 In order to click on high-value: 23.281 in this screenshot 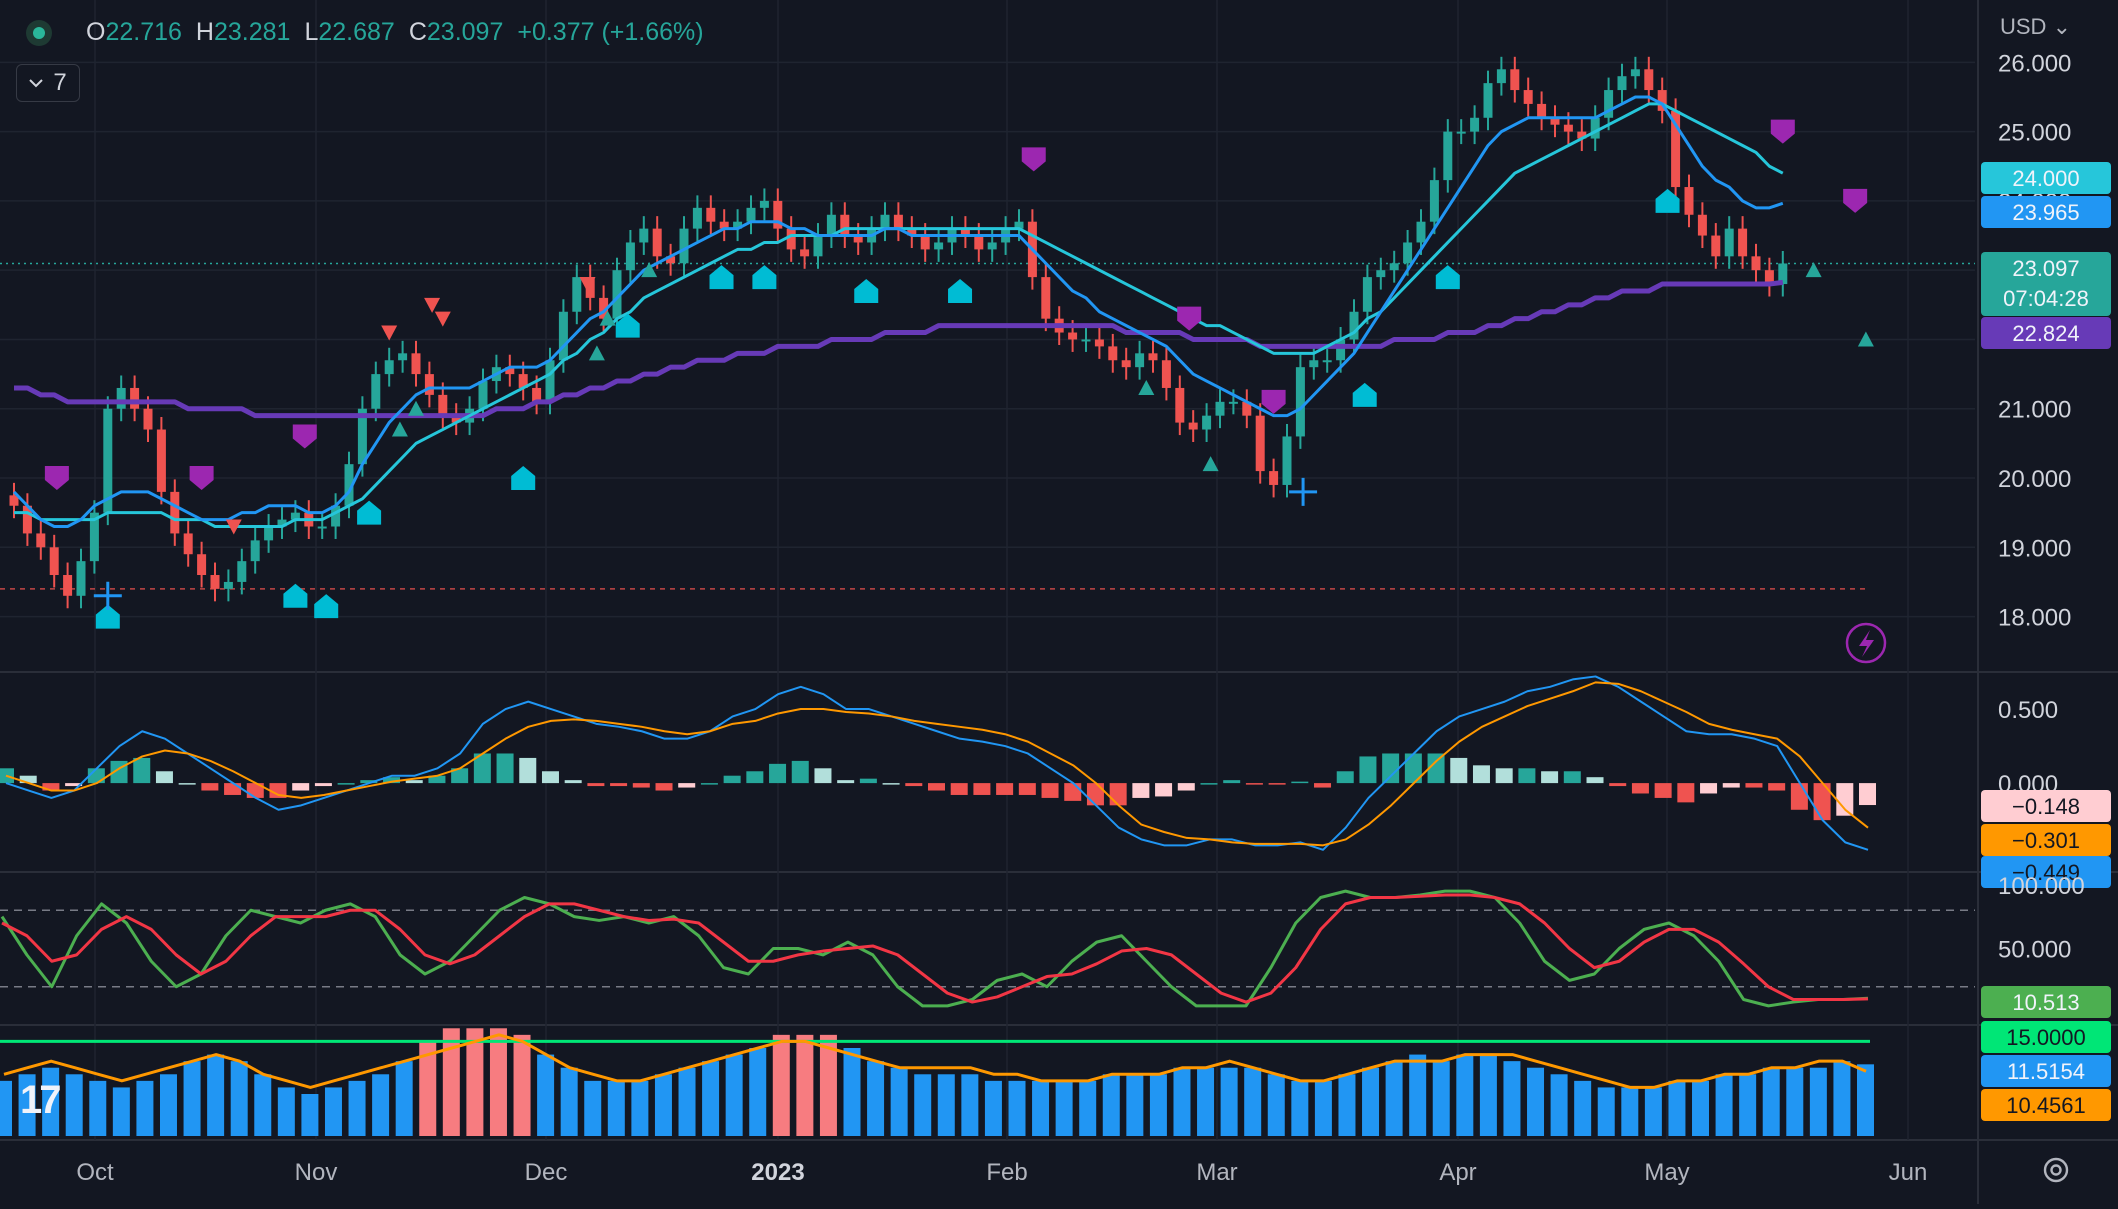, I will do `click(252, 32)`.